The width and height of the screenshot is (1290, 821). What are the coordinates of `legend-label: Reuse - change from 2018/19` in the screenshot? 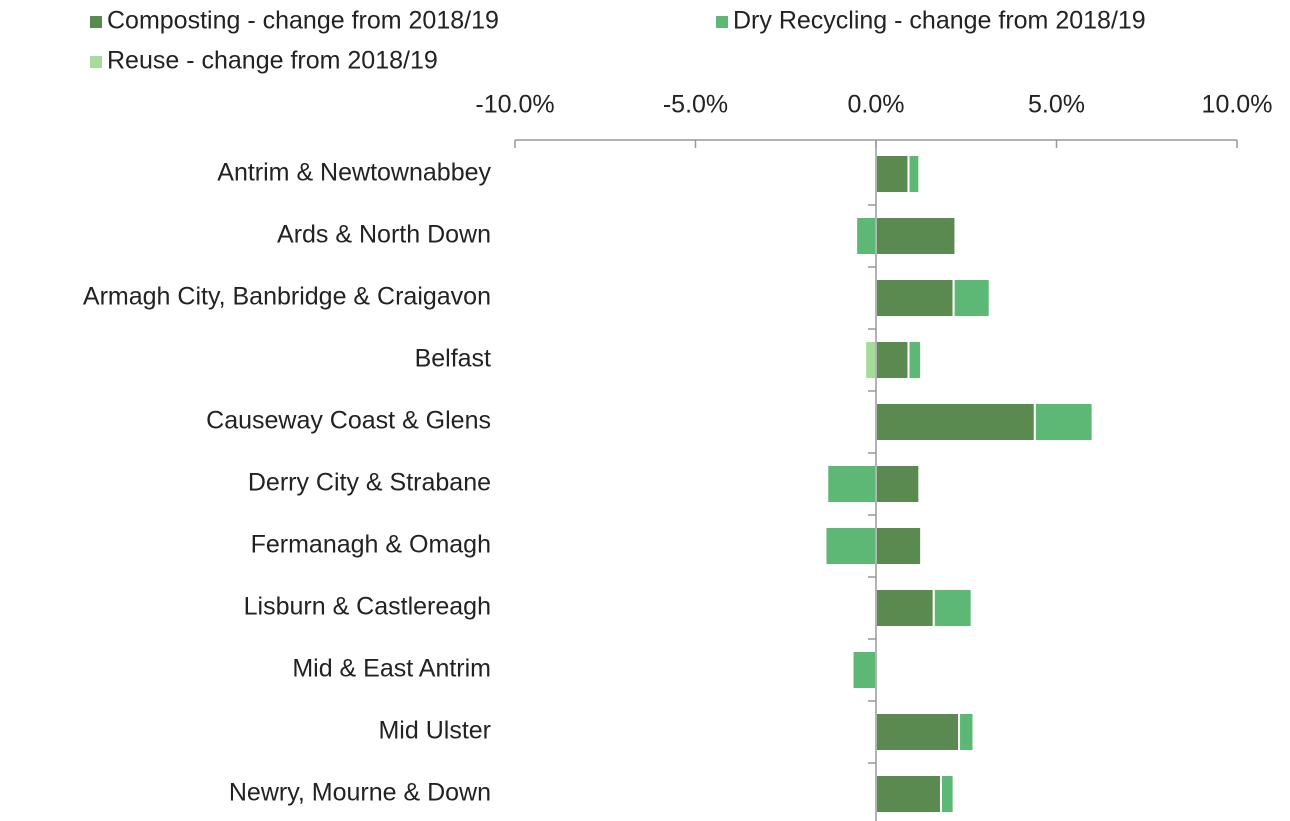 It's located at (272, 61).